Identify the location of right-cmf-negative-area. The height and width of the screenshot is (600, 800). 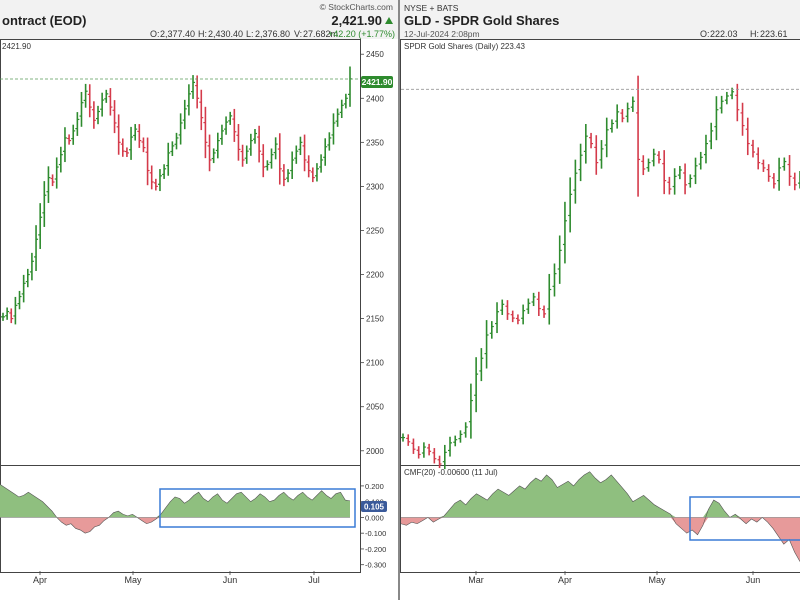
(600, 539).